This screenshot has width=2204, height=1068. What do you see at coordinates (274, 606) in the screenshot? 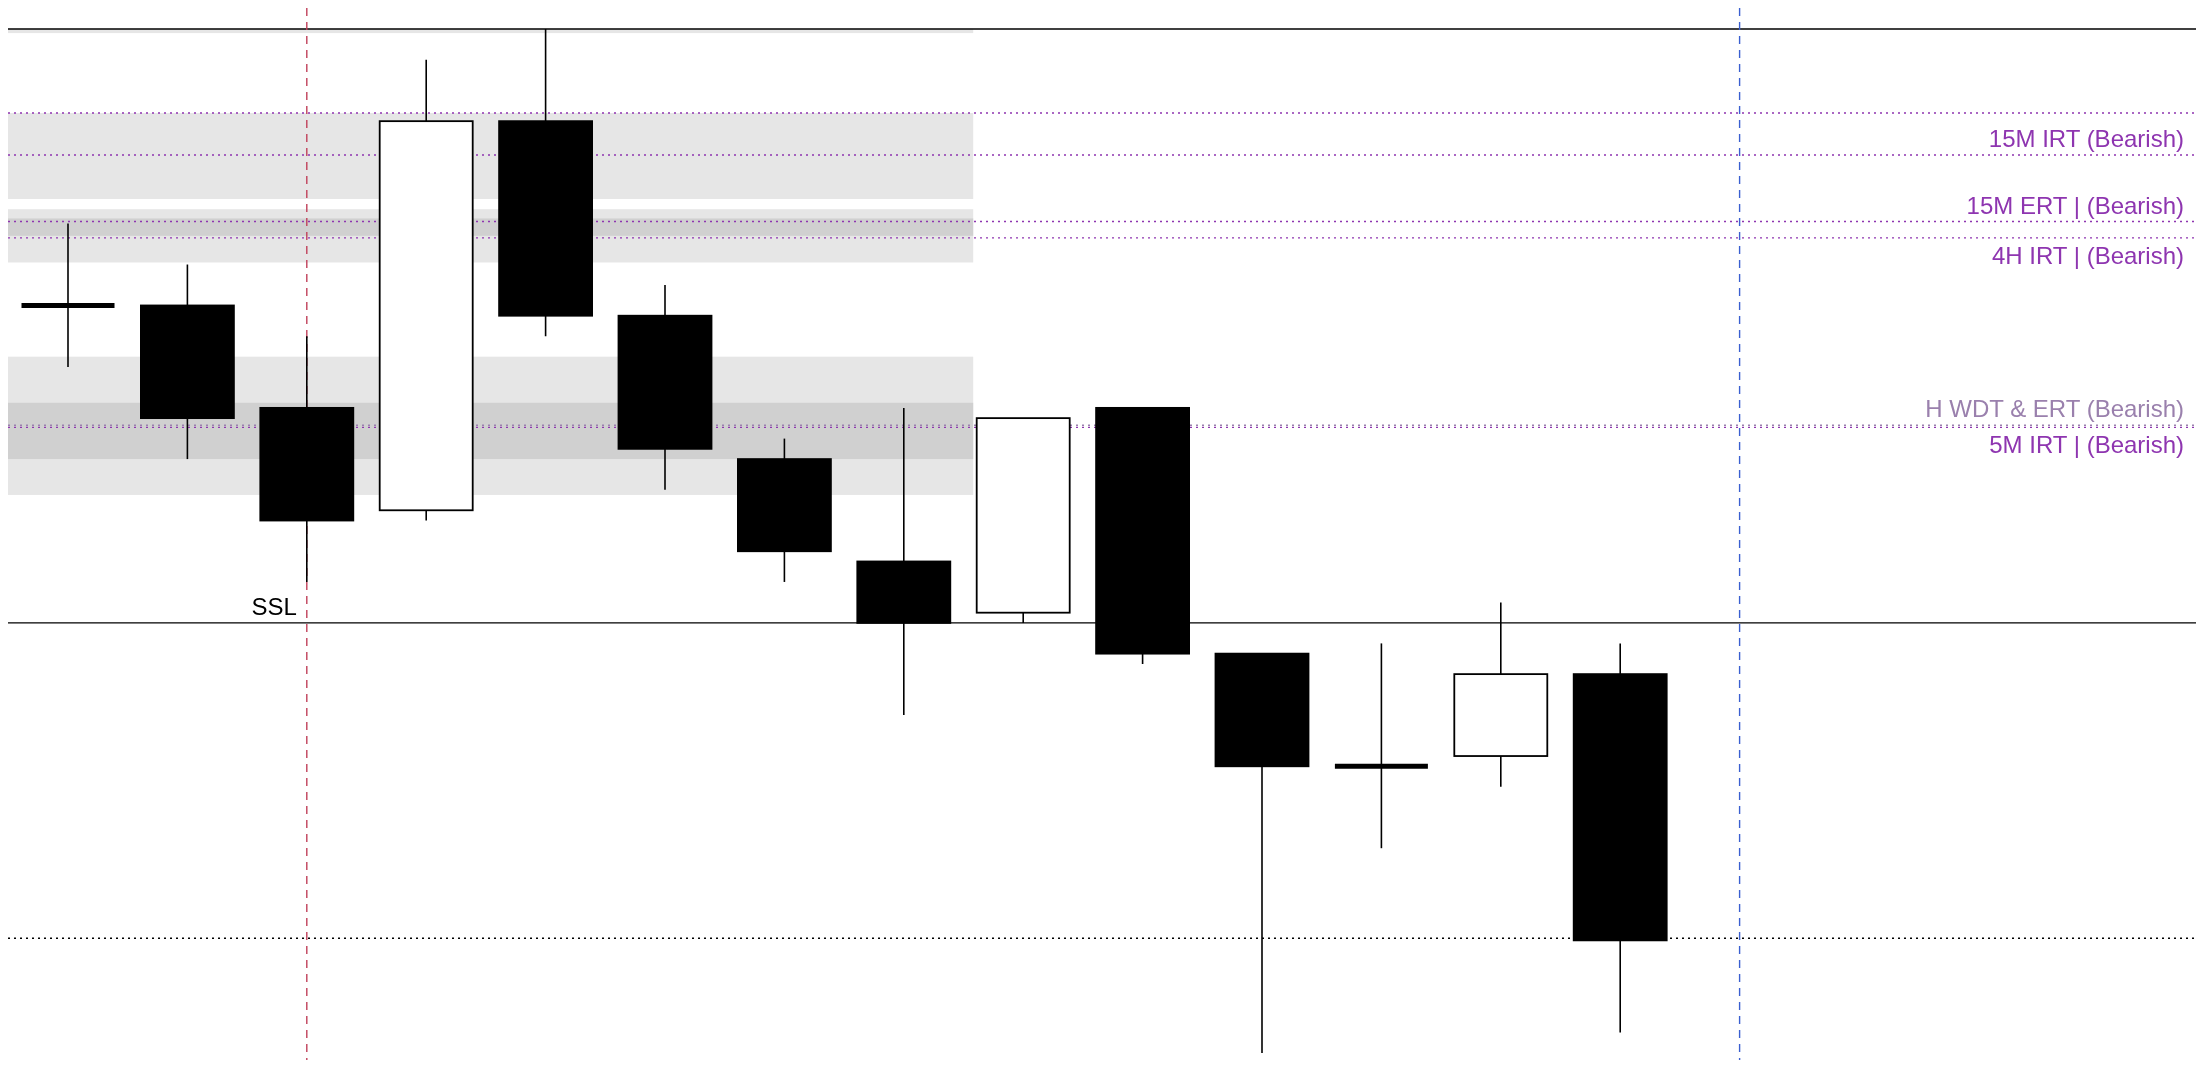
I see `ref-line-label: SSL` at bounding box center [274, 606].